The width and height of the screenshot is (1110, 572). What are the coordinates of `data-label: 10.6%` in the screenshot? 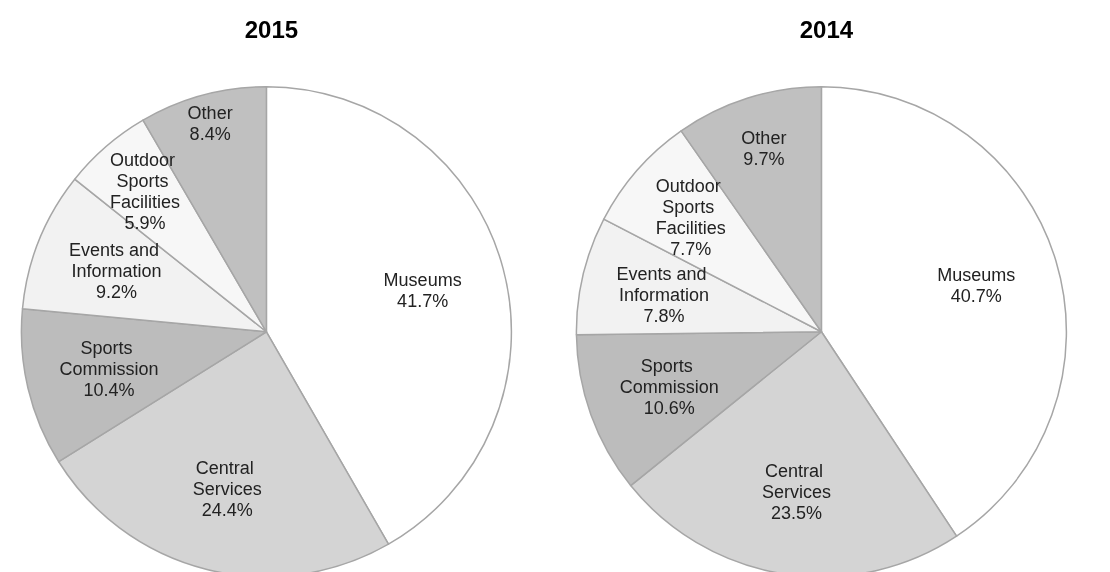 It's located at (669, 407).